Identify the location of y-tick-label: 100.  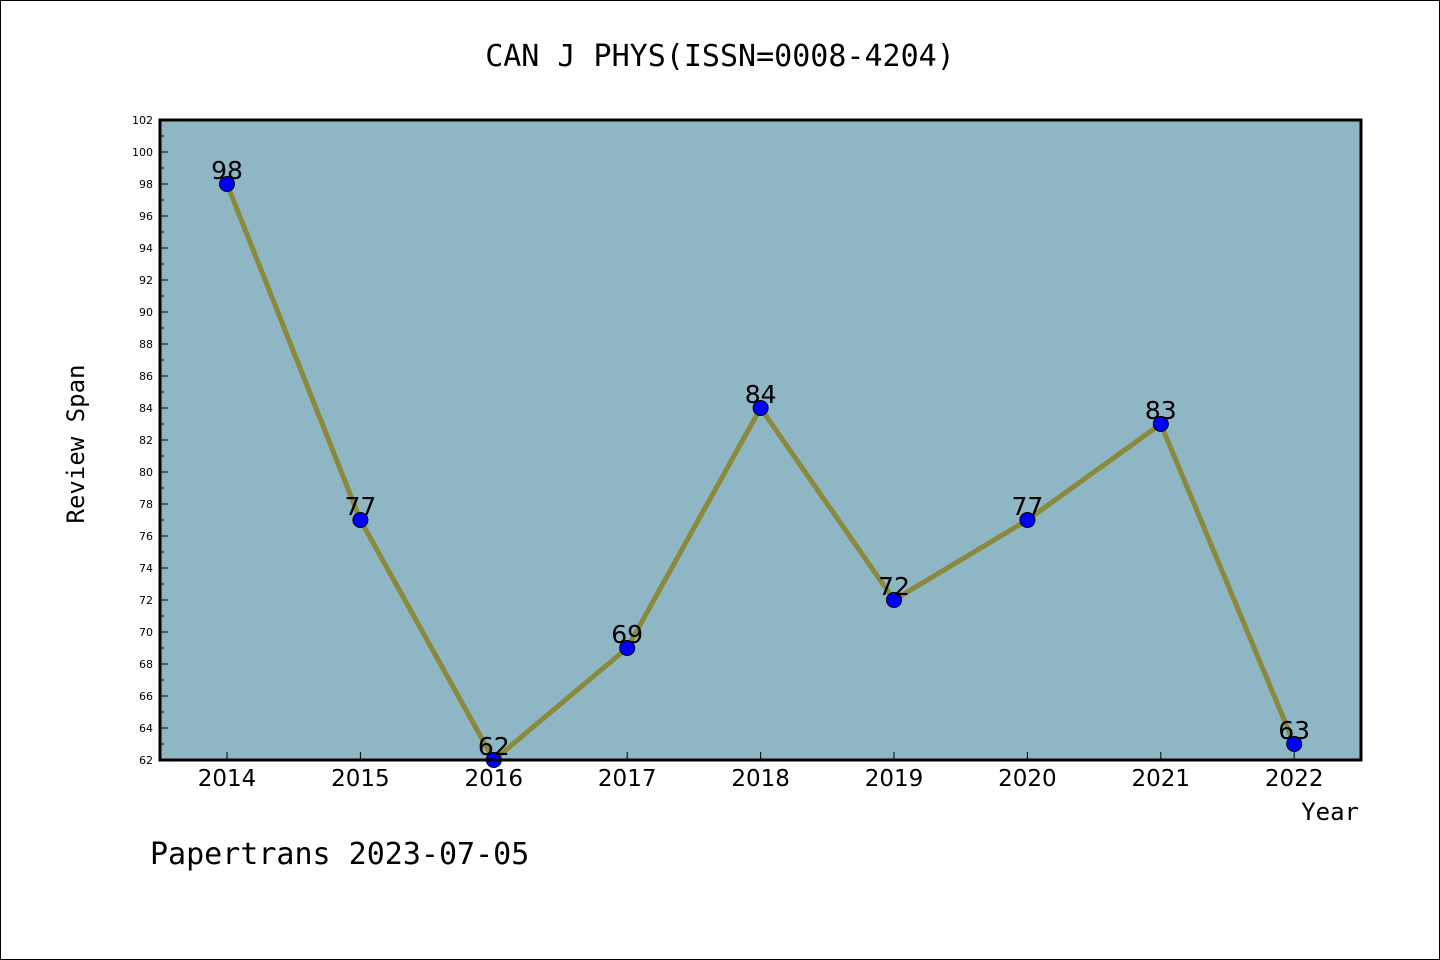
(142, 152).